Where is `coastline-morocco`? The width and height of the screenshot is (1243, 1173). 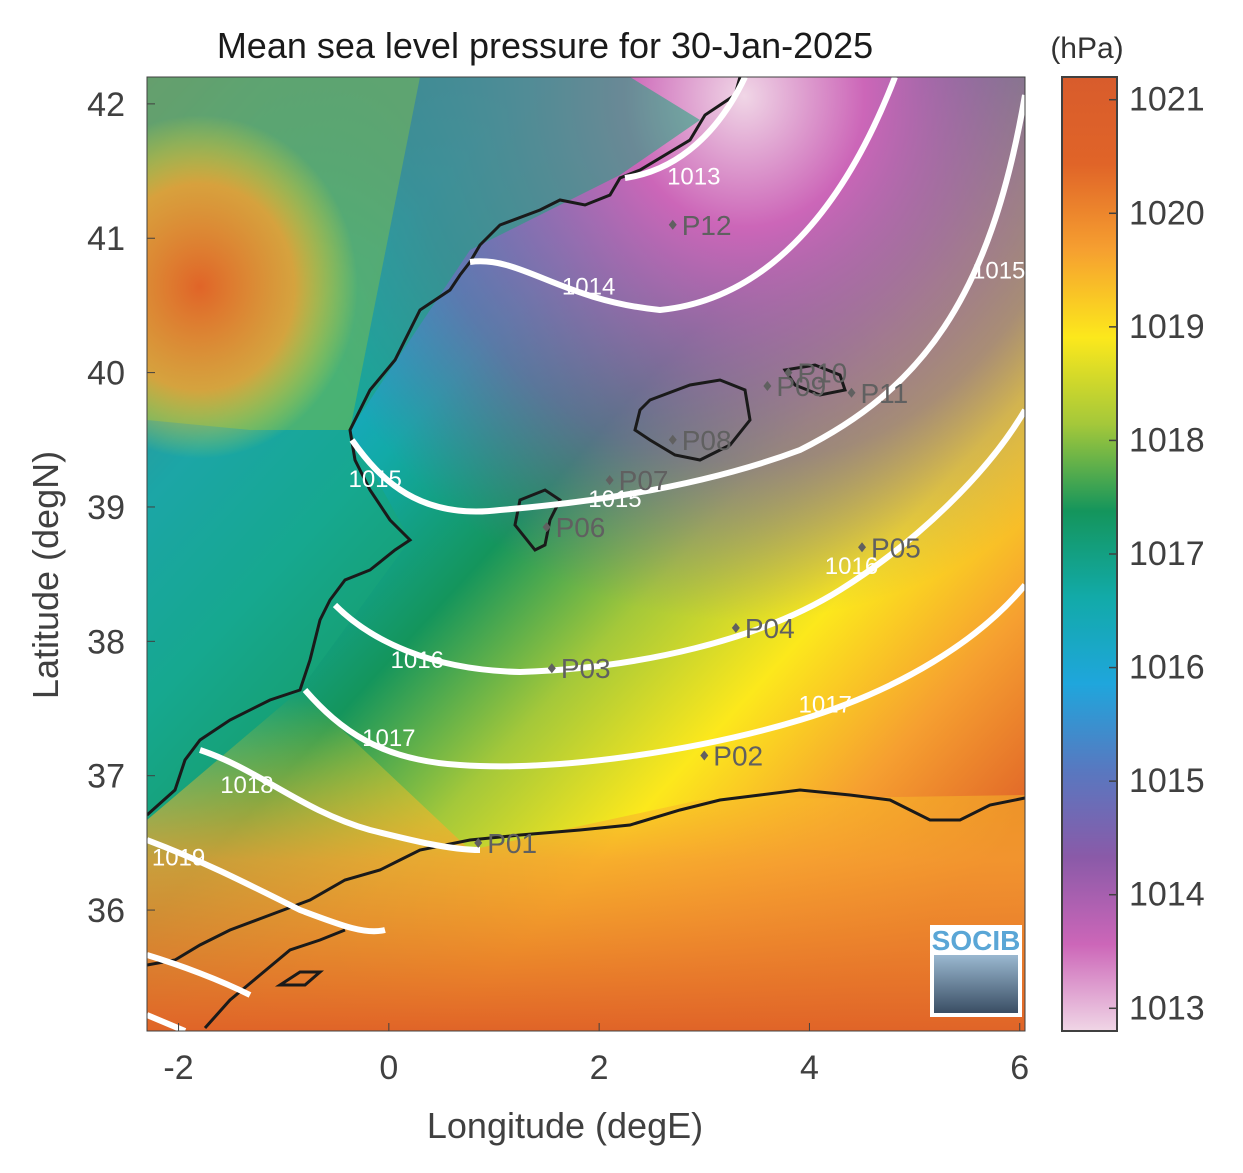 coastline-morocco is located at coordinates (274, 978).